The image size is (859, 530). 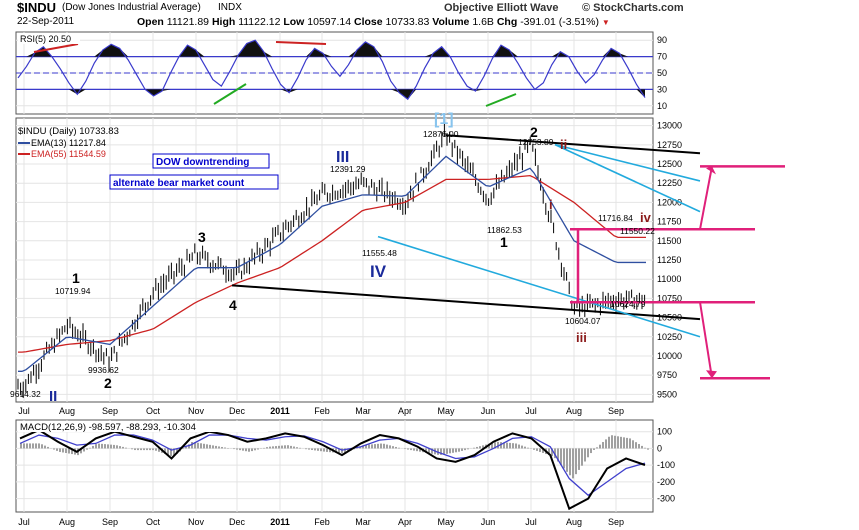 What do you see at coordinates (379, 253) in the screenshot?
I see `price-annotation: 11555.48` at bounding box center [379, 253].